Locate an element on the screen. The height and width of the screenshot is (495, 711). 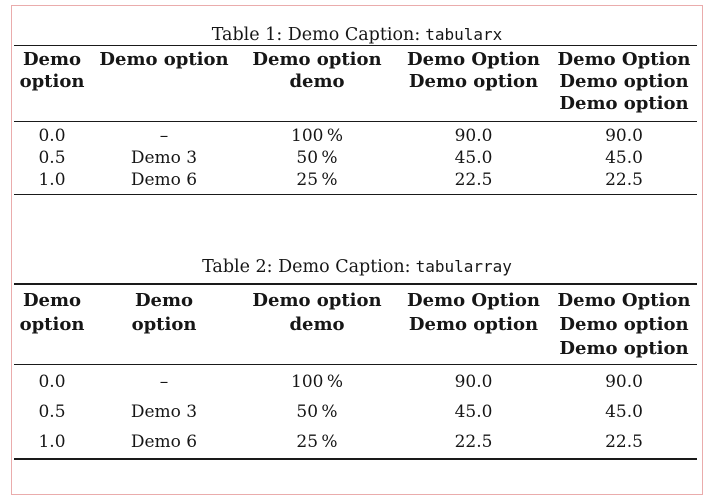
table1-column-header: Demo Option Demo option Demo option is located at coordinates (624, 84).